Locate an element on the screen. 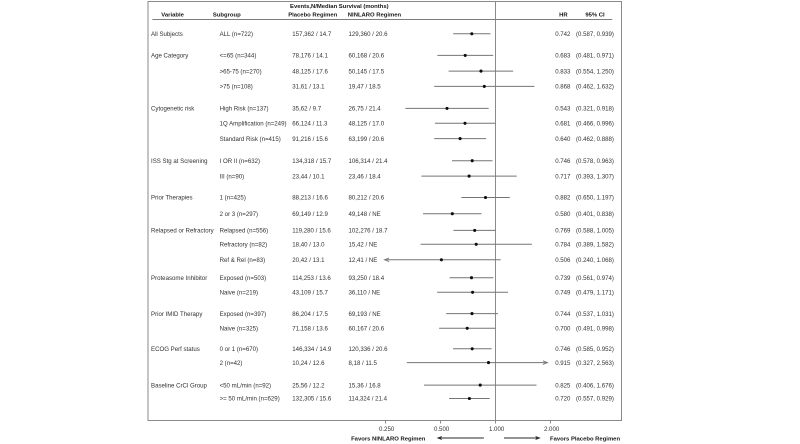  svg-text: >= 50 mL/min (n=629) is located at coordinates (250, 399).